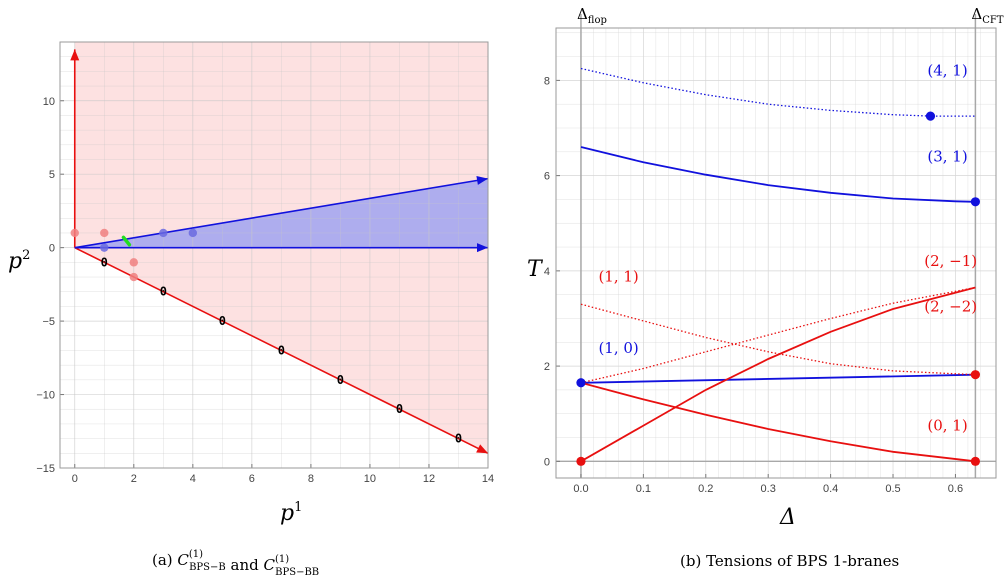 This screenshot has height=580, width=1008. Describe the element at coordinates (643, 489) in the screenshot. I see `x-tick-label: 0.1` at that location.